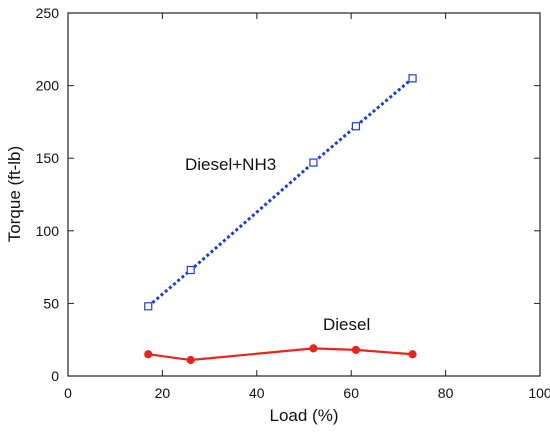  I want to click on y-axis-label: Torque (ft-lb), so click(14, 194).